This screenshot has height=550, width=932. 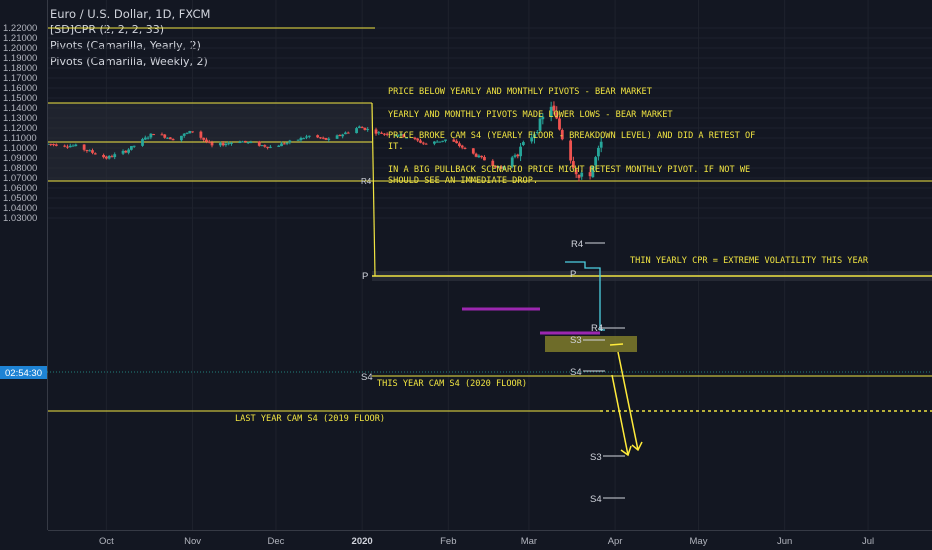 I want to click on price-tick: 1.11000, so click(x=20, y=138).